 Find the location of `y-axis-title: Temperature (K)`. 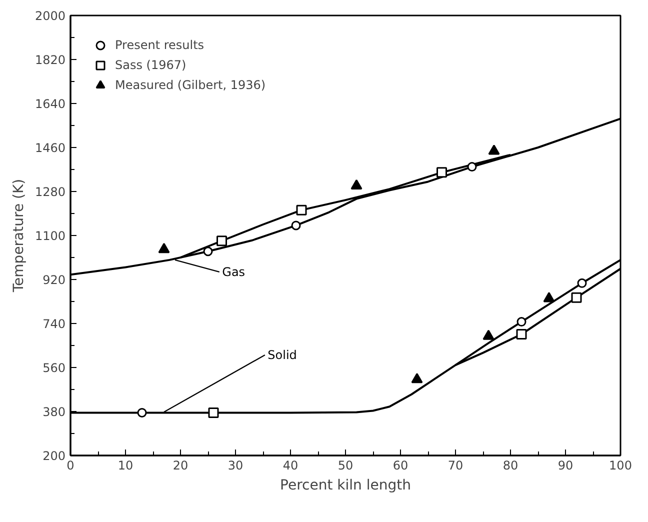

y-axis-title: Temperature (K) is located at coordinates (18, 236).